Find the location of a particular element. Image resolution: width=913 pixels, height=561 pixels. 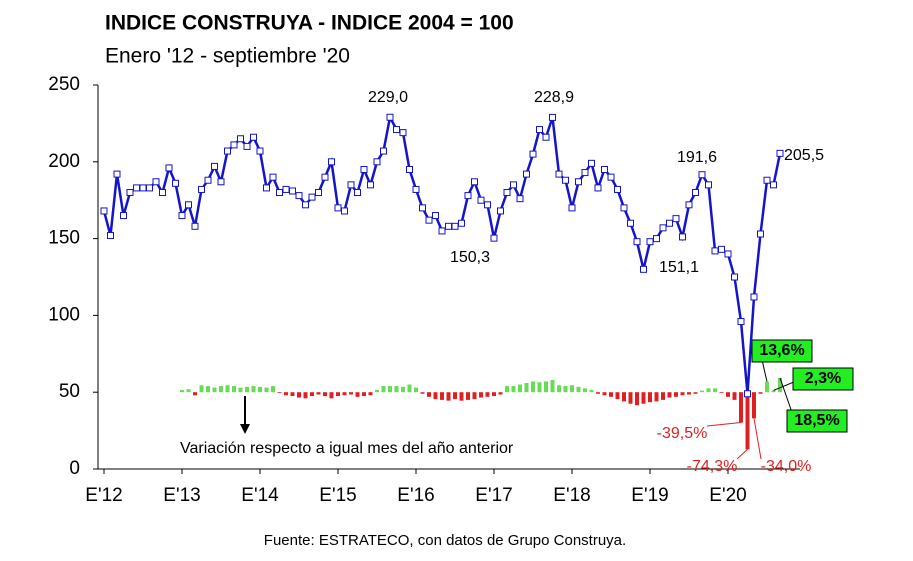

bar-value-label: 2,3% is located at coordinates (823, 378).